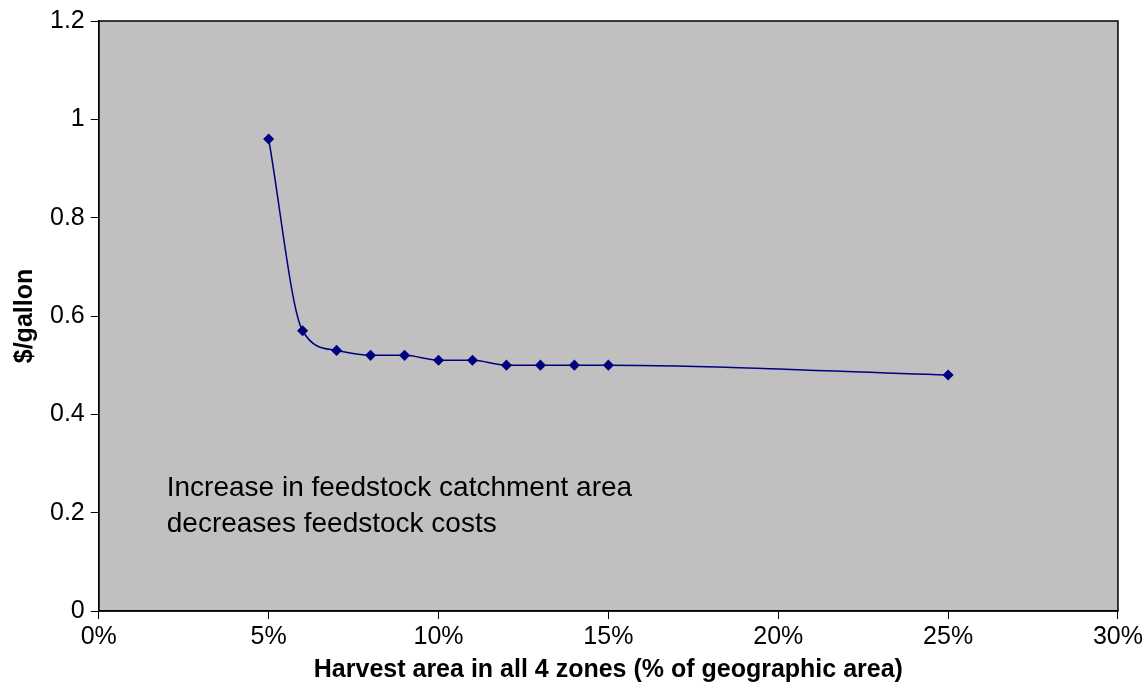 The width and height of the screenshot is (1146, 693). I want to click on x-tick-label: 25%, so click(948, 634).